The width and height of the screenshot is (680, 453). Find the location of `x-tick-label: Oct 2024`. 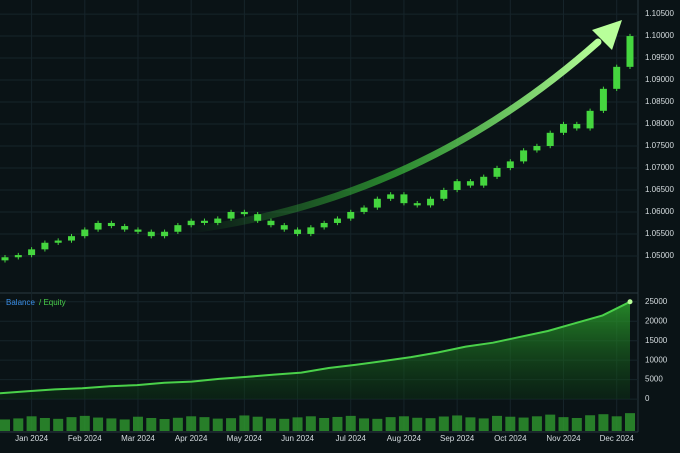

x-tick-label: Oct 2024 is located at coordinates (510, 438).